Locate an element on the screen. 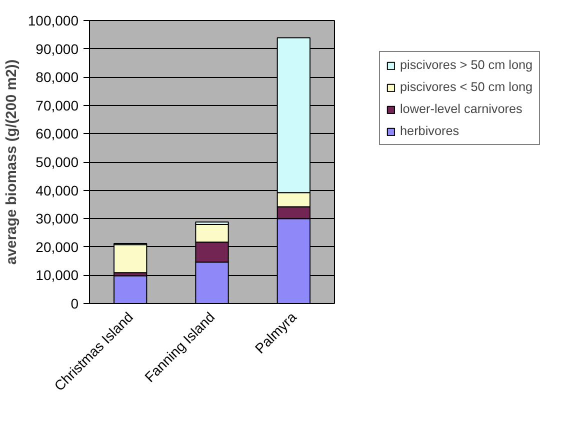 The image size is (576, 425). y-tick-label: 100,000 is located at coordinates (53, 20).